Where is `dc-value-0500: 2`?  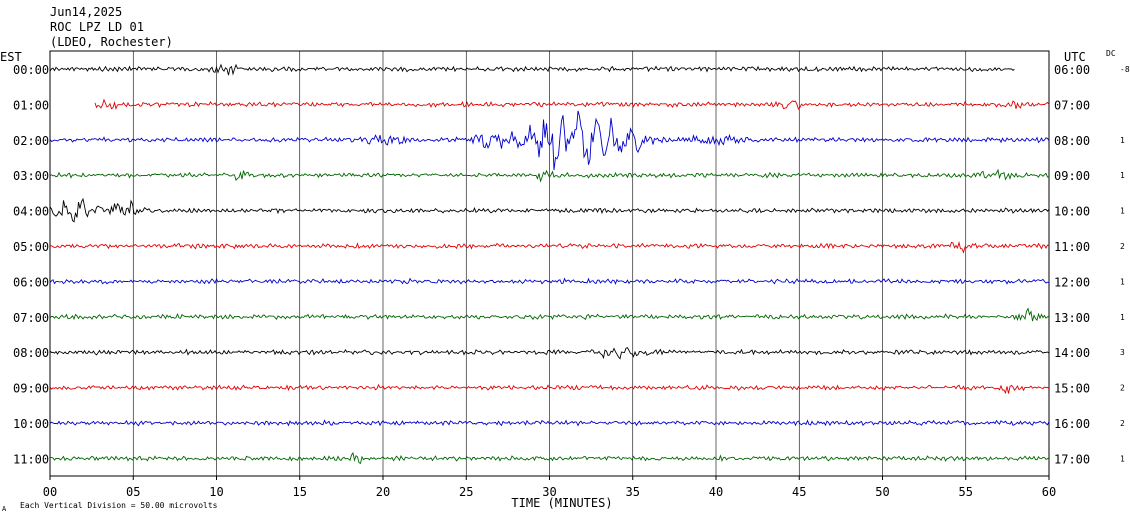 dc-value-0500: 2 is located at coordinates (1122, 246).